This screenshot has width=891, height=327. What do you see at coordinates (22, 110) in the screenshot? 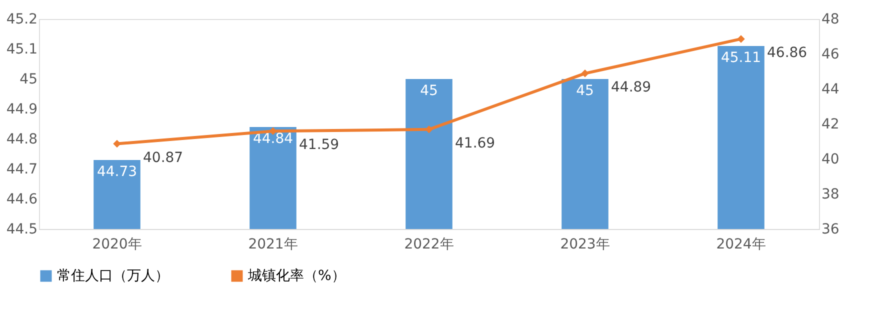
I see `y-tick-label: 44.9` at bounding box center [22, 110].